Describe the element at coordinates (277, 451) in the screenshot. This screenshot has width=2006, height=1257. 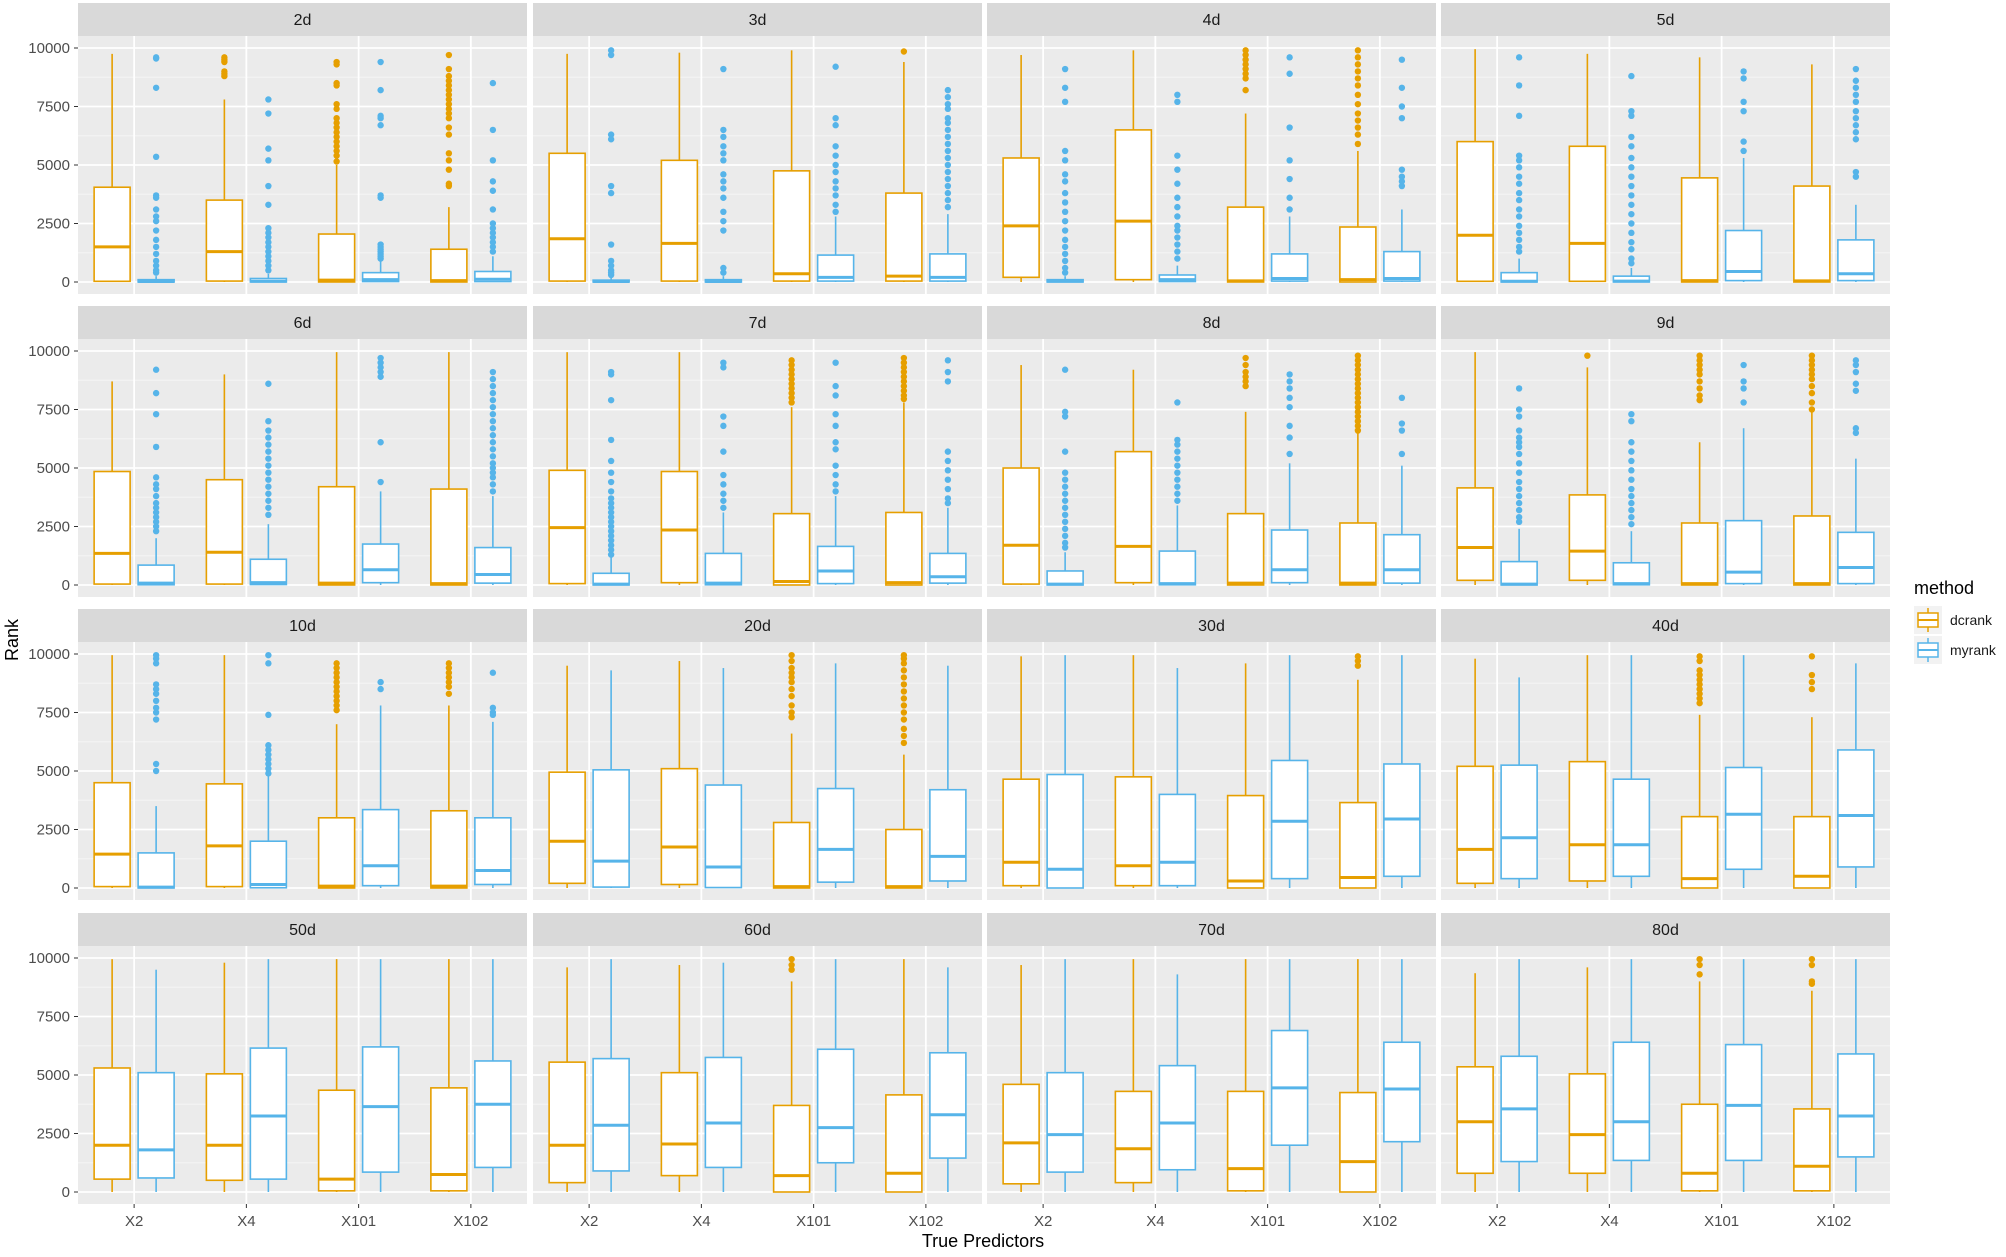
I see `facet-panel-6d: 6d 0 2500 5000 7500 10000` at that location.